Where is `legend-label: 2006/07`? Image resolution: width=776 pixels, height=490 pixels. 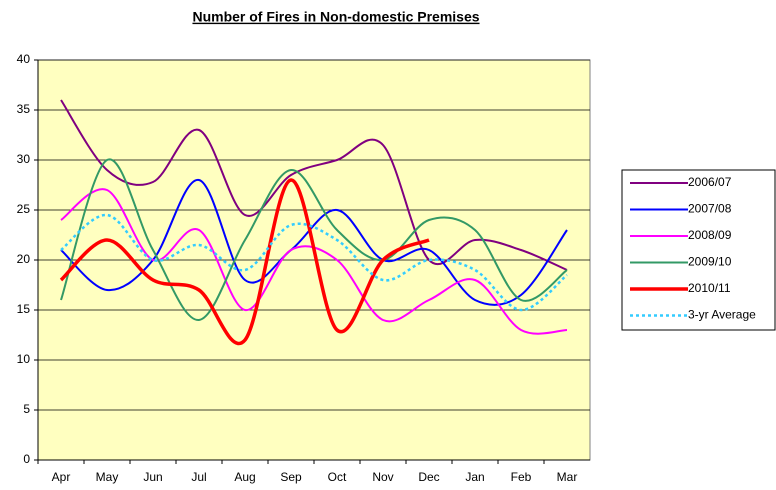 legend-label: 2006/07 is located at coordinates (710, 182).